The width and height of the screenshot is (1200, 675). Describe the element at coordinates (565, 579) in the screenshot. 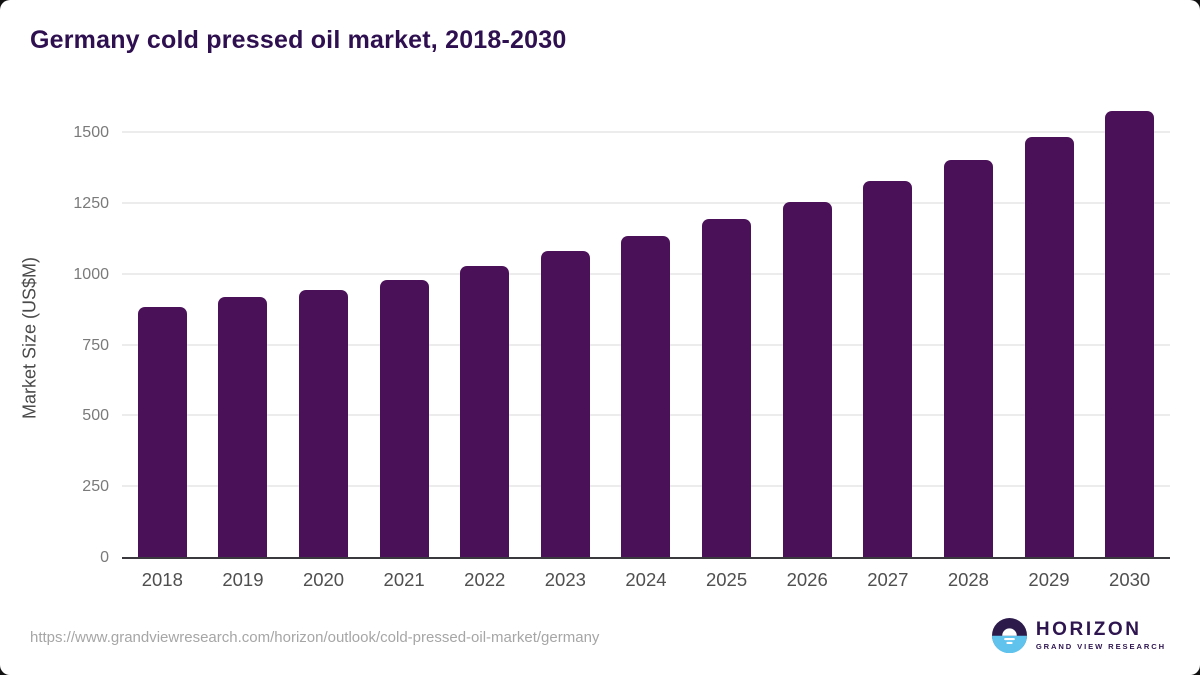

I see `x-tick-2023: 2023` at that location.